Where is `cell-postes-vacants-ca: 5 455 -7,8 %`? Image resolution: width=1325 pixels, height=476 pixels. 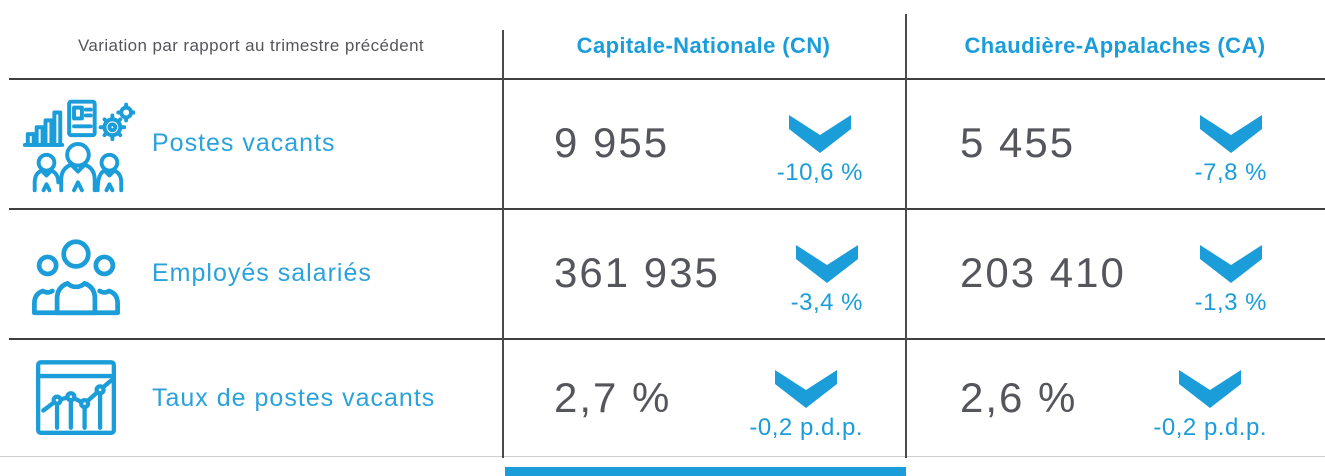
cell-postes-vacants-ca: 5 455 -7,8 % is located at coordinates (1115, 143).